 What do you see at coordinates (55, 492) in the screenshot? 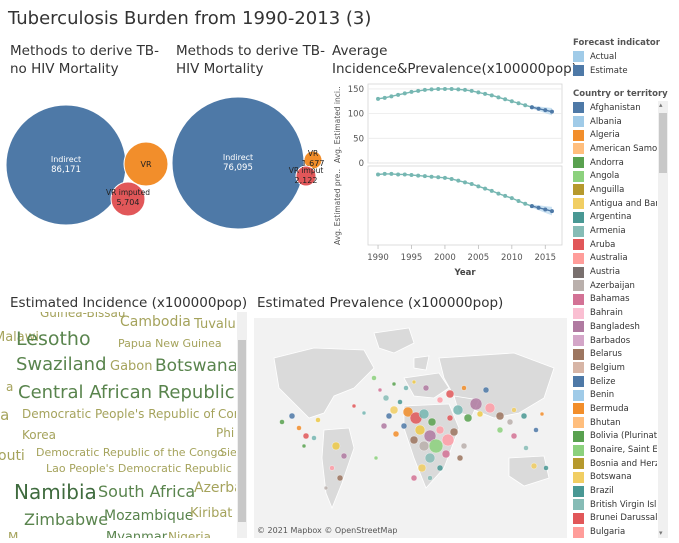
I see `word-cloud-word: Namibia` at bounding box center [55, 492].